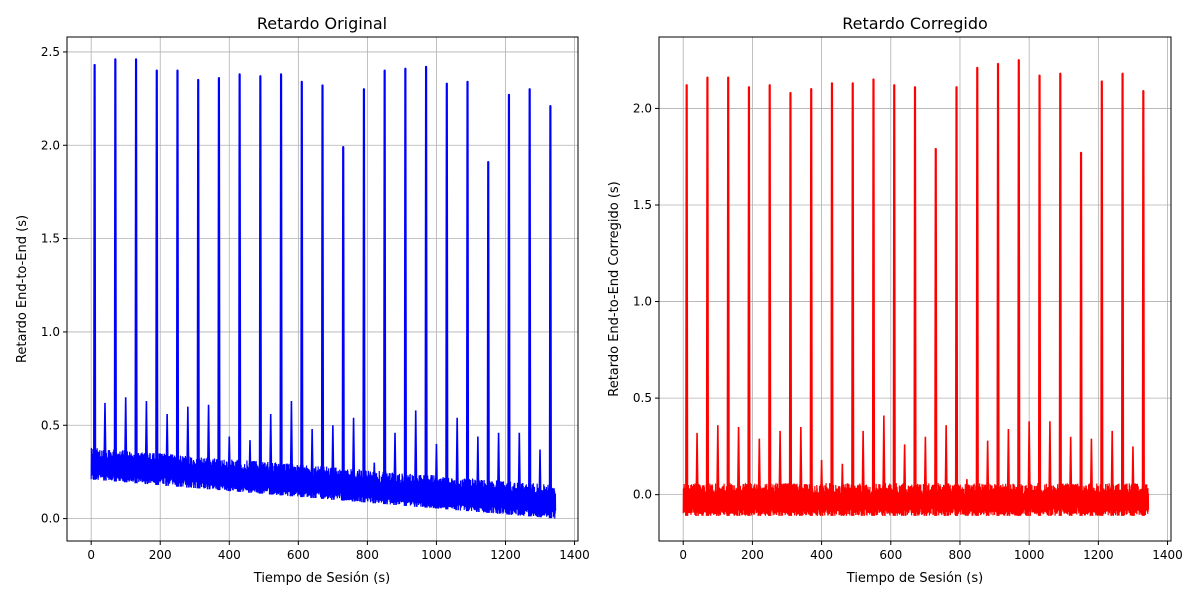  What do you see at coordinates (322, 23) in the screenshot?
I see `chart-title: Retardo Original` at bounding box center [322, 23].